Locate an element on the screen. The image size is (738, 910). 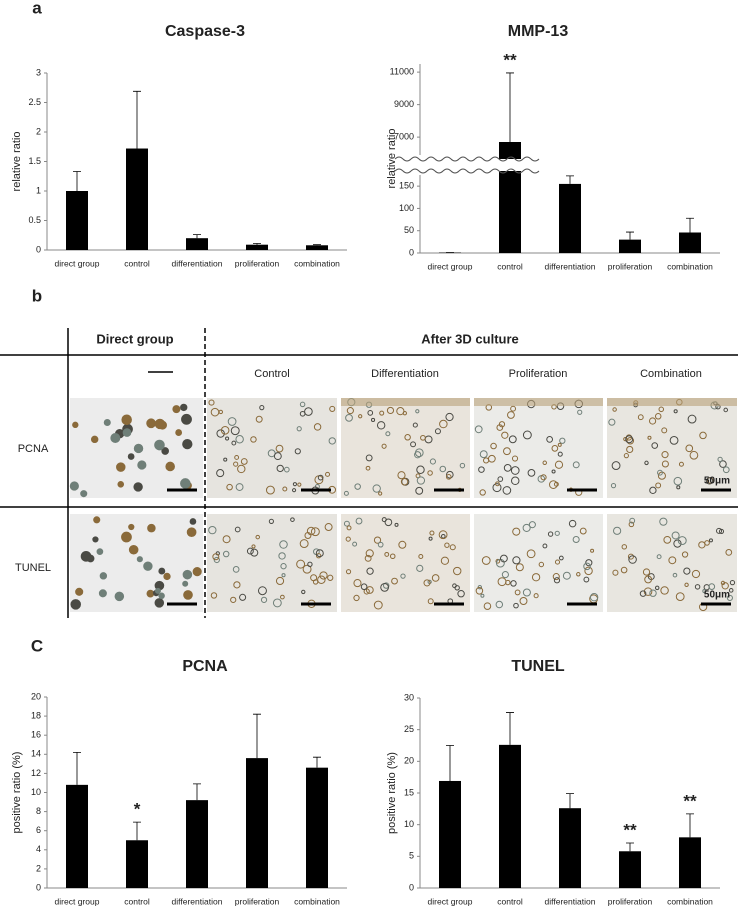
y-tick-label: 0 is located at coordinates (411, 887).